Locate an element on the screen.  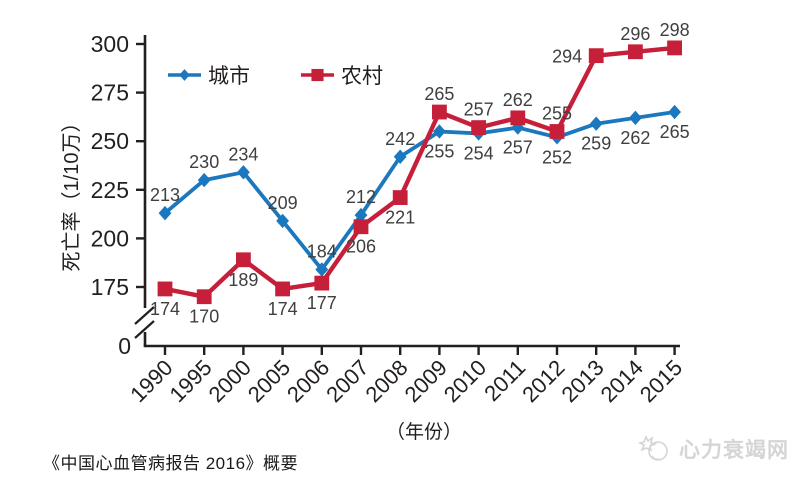
data-label: 298 is located at coordinates (675, 30).